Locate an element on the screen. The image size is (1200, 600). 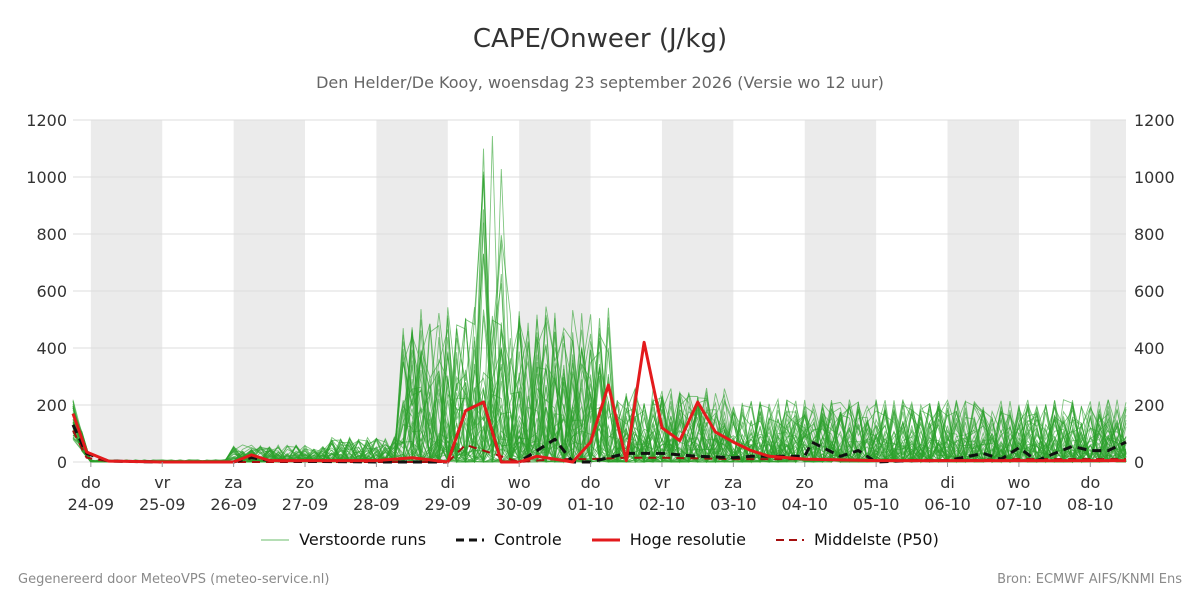
y-tick-right-600: 600 is located at coordinates (1149, 291).